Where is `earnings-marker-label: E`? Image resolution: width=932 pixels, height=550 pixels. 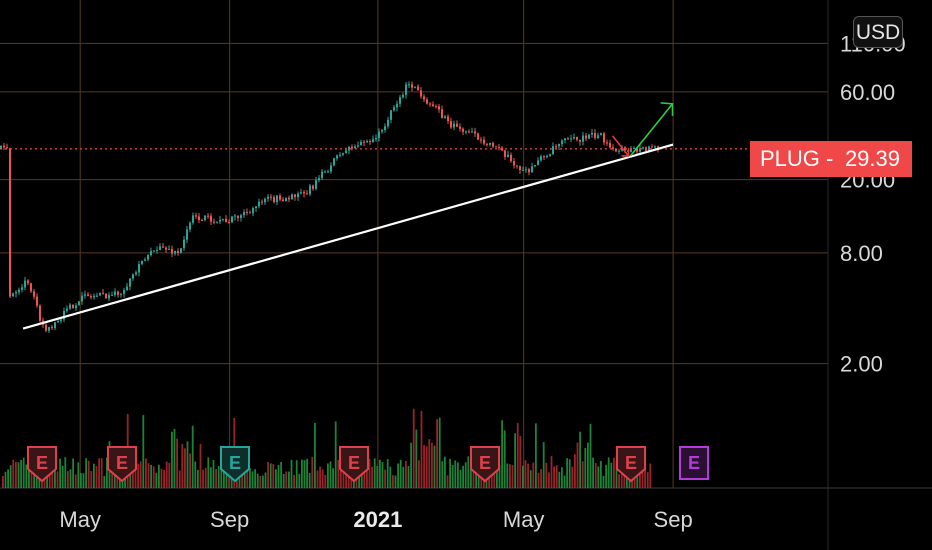 earnings-marker-label: E is located at coordinates (235, 463).